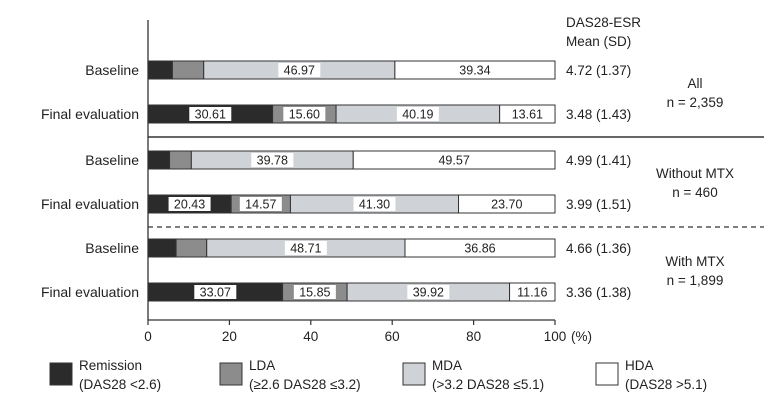 This screenshot has width=777, height=403. Describe the element at coordinates (581, 336) in the screenshot. I see `x-unit-label: (%)` at that location.